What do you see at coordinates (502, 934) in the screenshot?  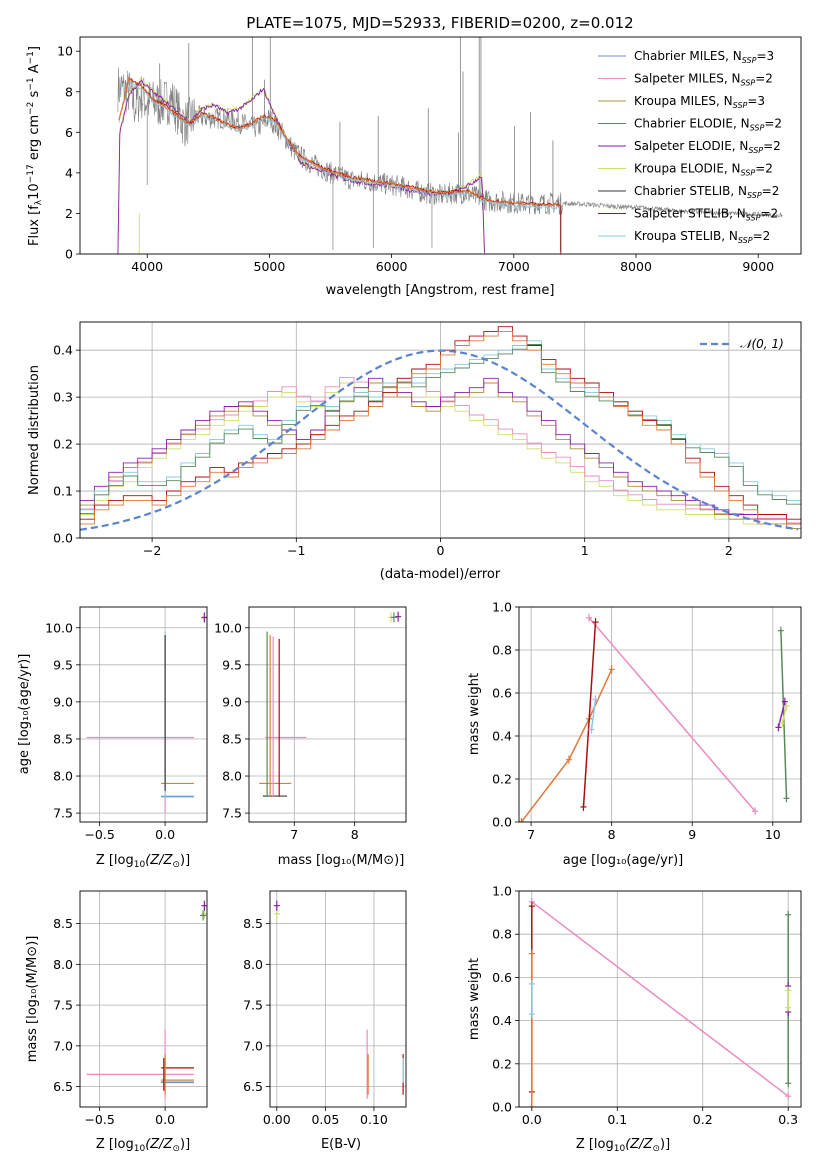 I see `weight-vs-Z-ytick-label: 0.8` at bounding box center [502, 934].